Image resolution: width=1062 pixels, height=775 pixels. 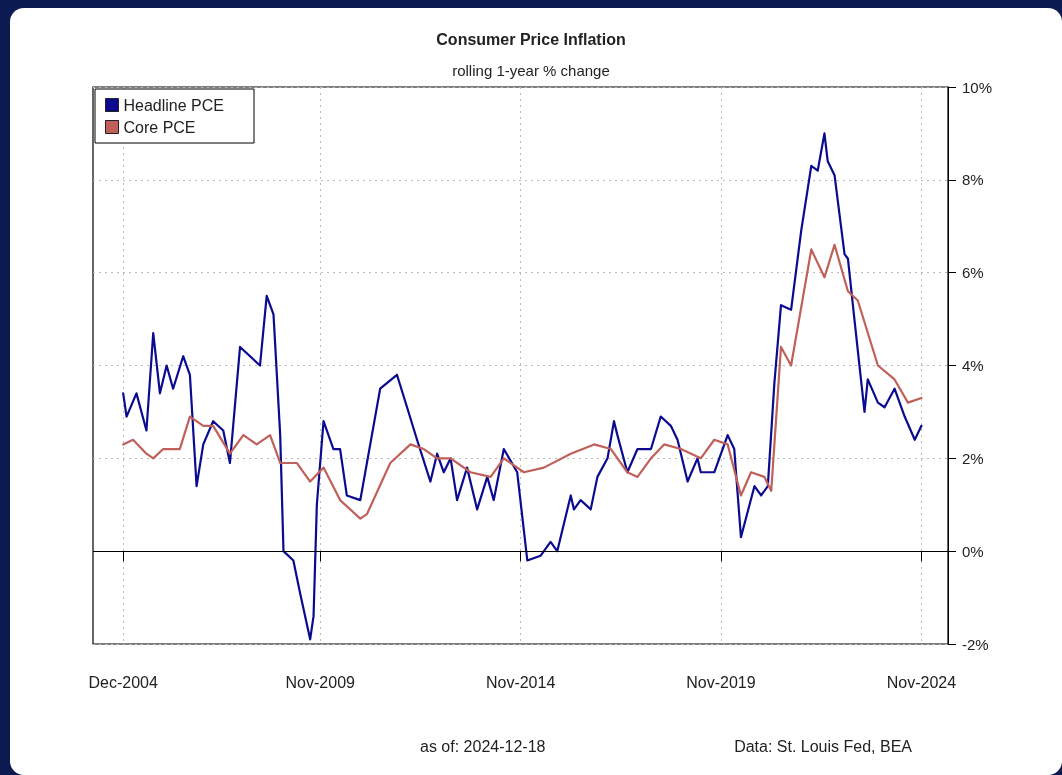 I want to click on x-tick-label: Nov-2024, so click(x=921, y=682).